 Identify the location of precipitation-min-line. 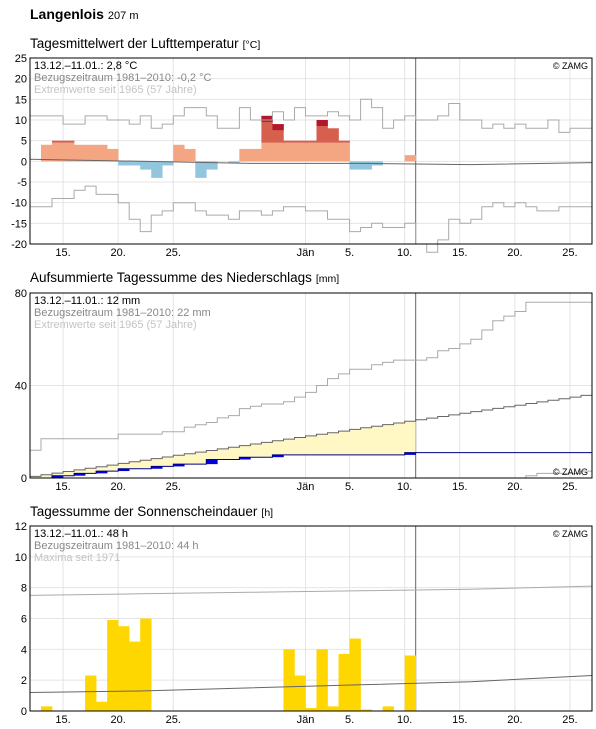
(311, 474).